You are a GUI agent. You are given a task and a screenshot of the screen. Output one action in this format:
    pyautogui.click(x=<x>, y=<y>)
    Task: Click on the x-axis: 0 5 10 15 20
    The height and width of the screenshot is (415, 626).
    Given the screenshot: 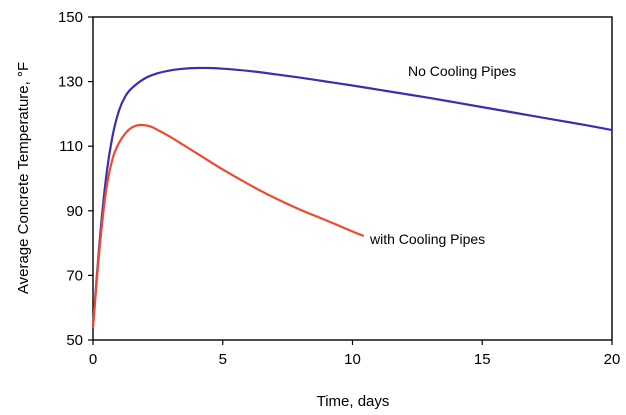 What is the action you would take?
    pyautogui.click(x=355, y=354)
    